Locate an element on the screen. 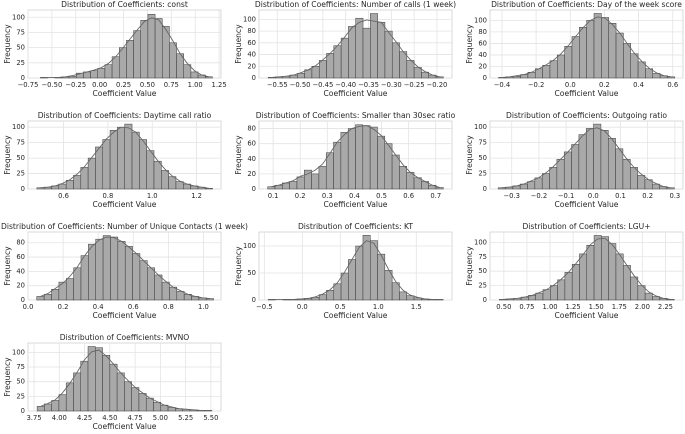 The width and height of the screenshot is (685, 434). panel-title: Distribution of Coefficients: const is located at coordinates (124, 4).